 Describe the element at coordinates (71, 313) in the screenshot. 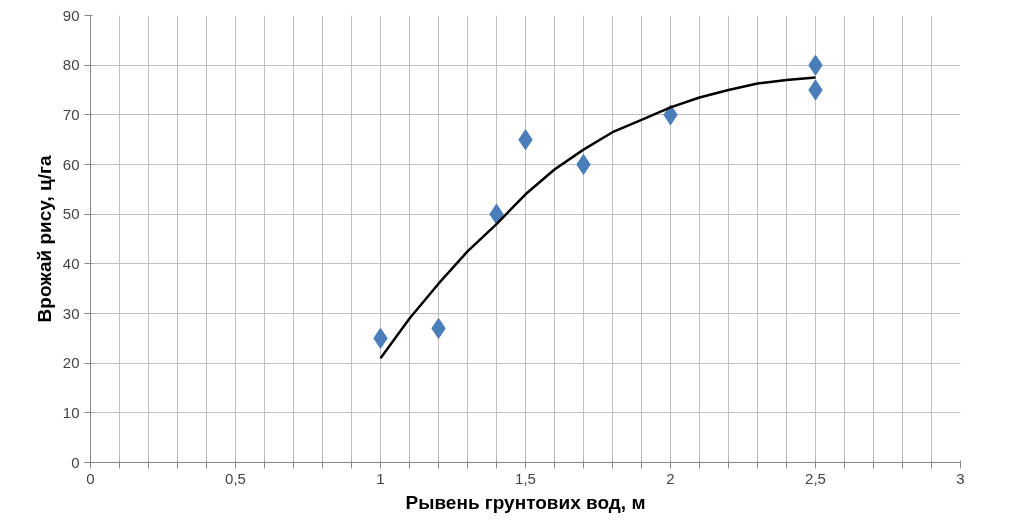

I see `y-tick-label: 30` at that location.